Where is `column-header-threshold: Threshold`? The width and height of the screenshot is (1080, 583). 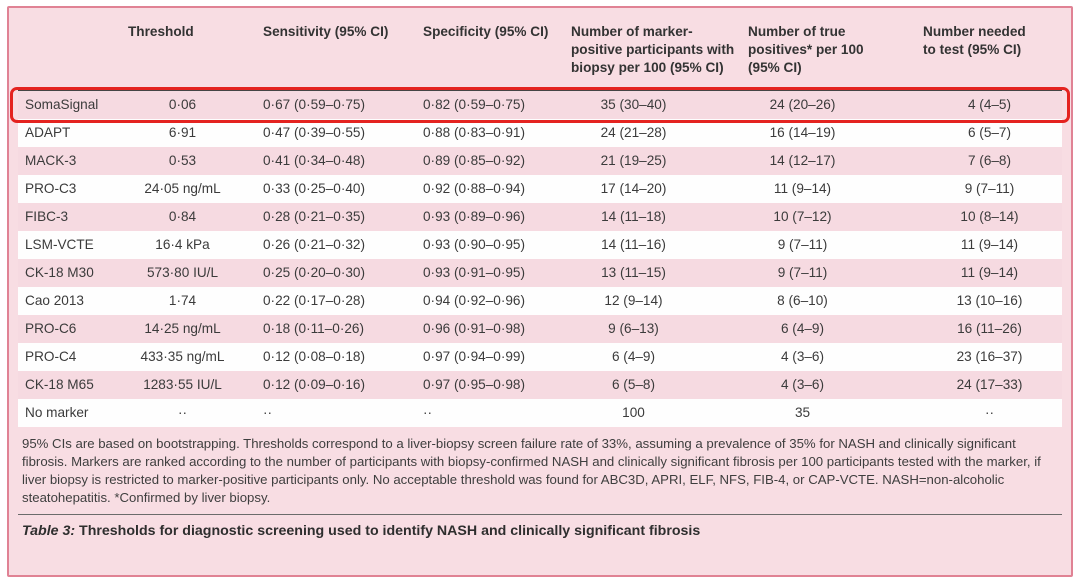
column-header-threshold: Threshold is located at coordinates (195, 52).